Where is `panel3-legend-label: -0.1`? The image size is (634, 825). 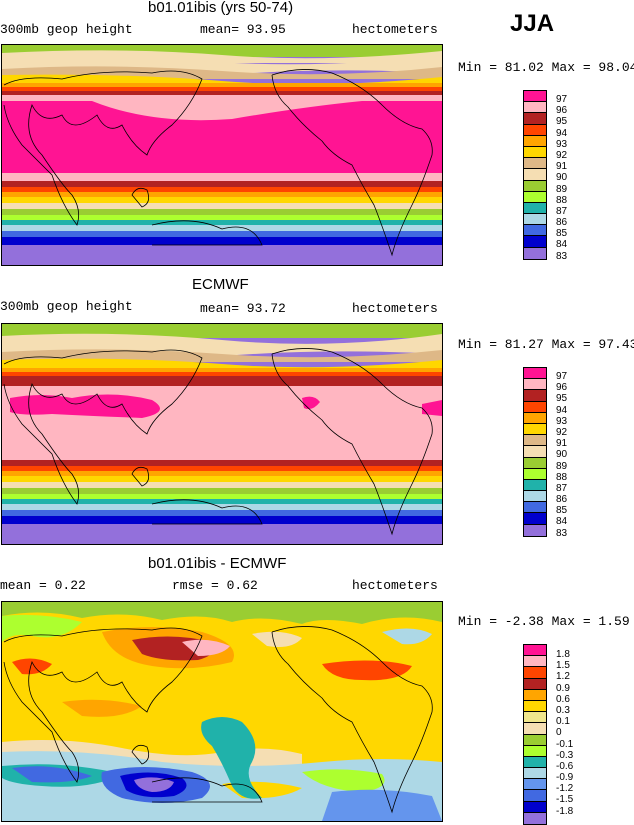
panel3-legend-label: -0.1 is located at coordinates (565, 744).